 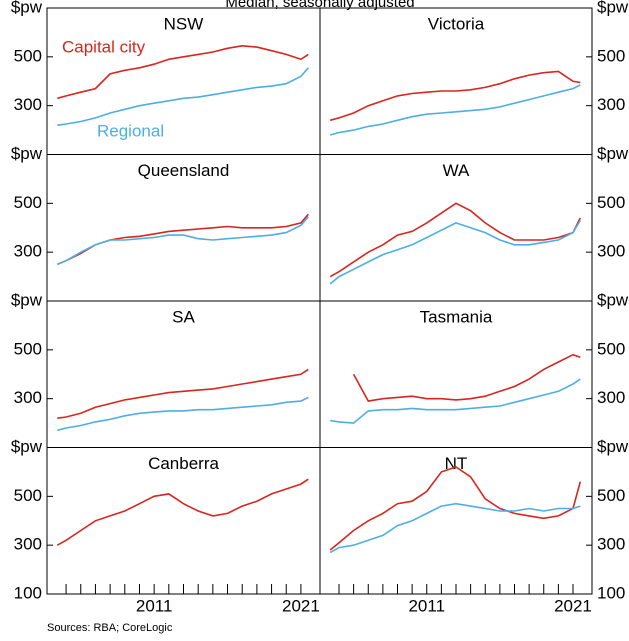 I want to click on panel-title: Victoria, so click(x=456, y=23).